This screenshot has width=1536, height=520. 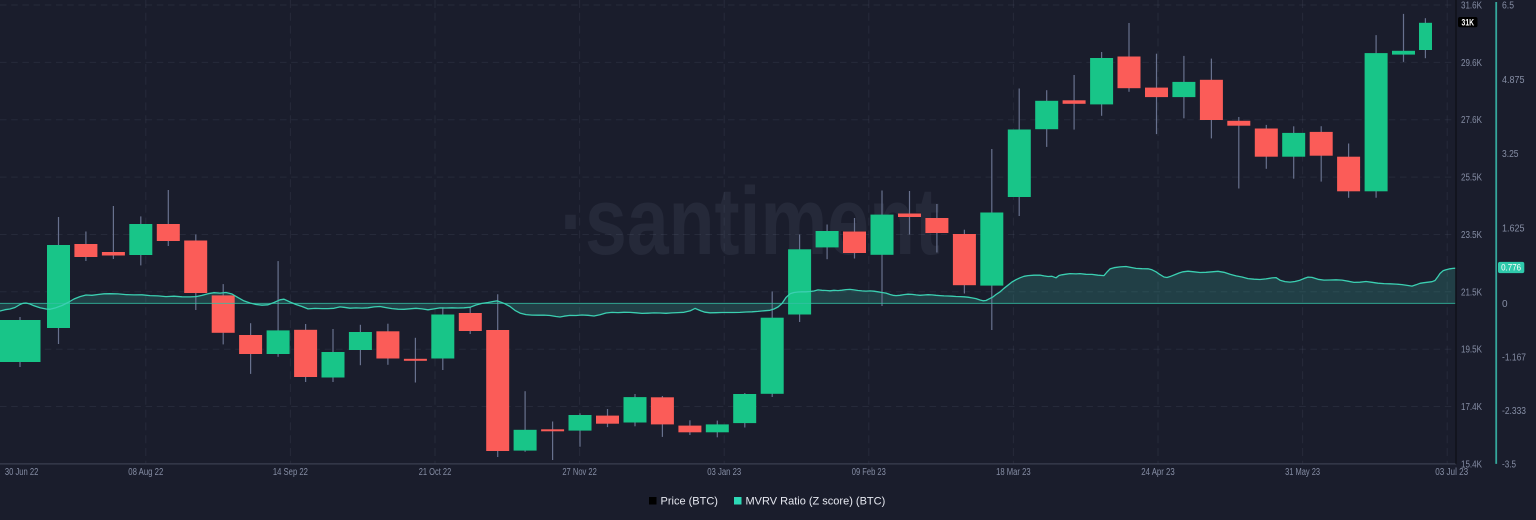 I want to click on svg-text: 21.5K, so click(x=1471, y=292).